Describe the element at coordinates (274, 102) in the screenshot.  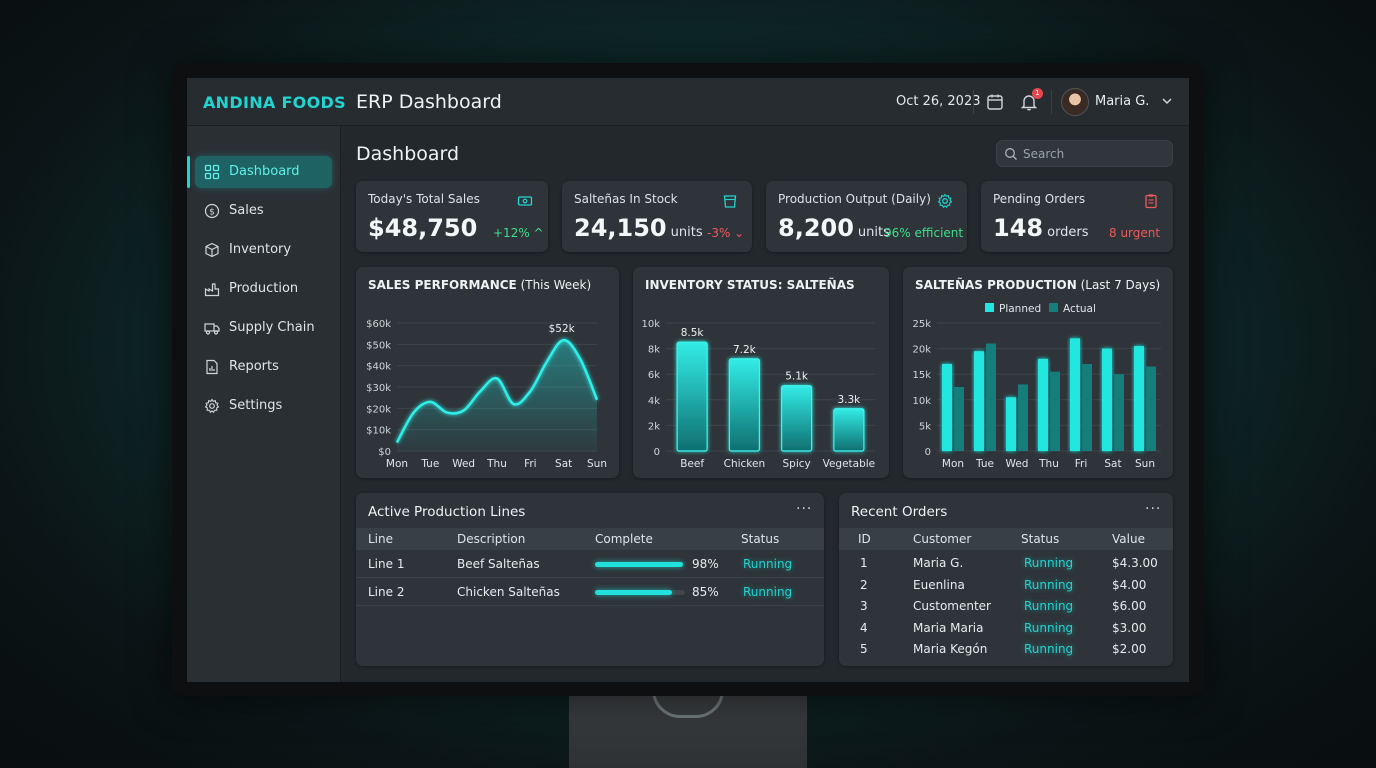
I see `brand-logo: ANDINA FOODS` at that location.